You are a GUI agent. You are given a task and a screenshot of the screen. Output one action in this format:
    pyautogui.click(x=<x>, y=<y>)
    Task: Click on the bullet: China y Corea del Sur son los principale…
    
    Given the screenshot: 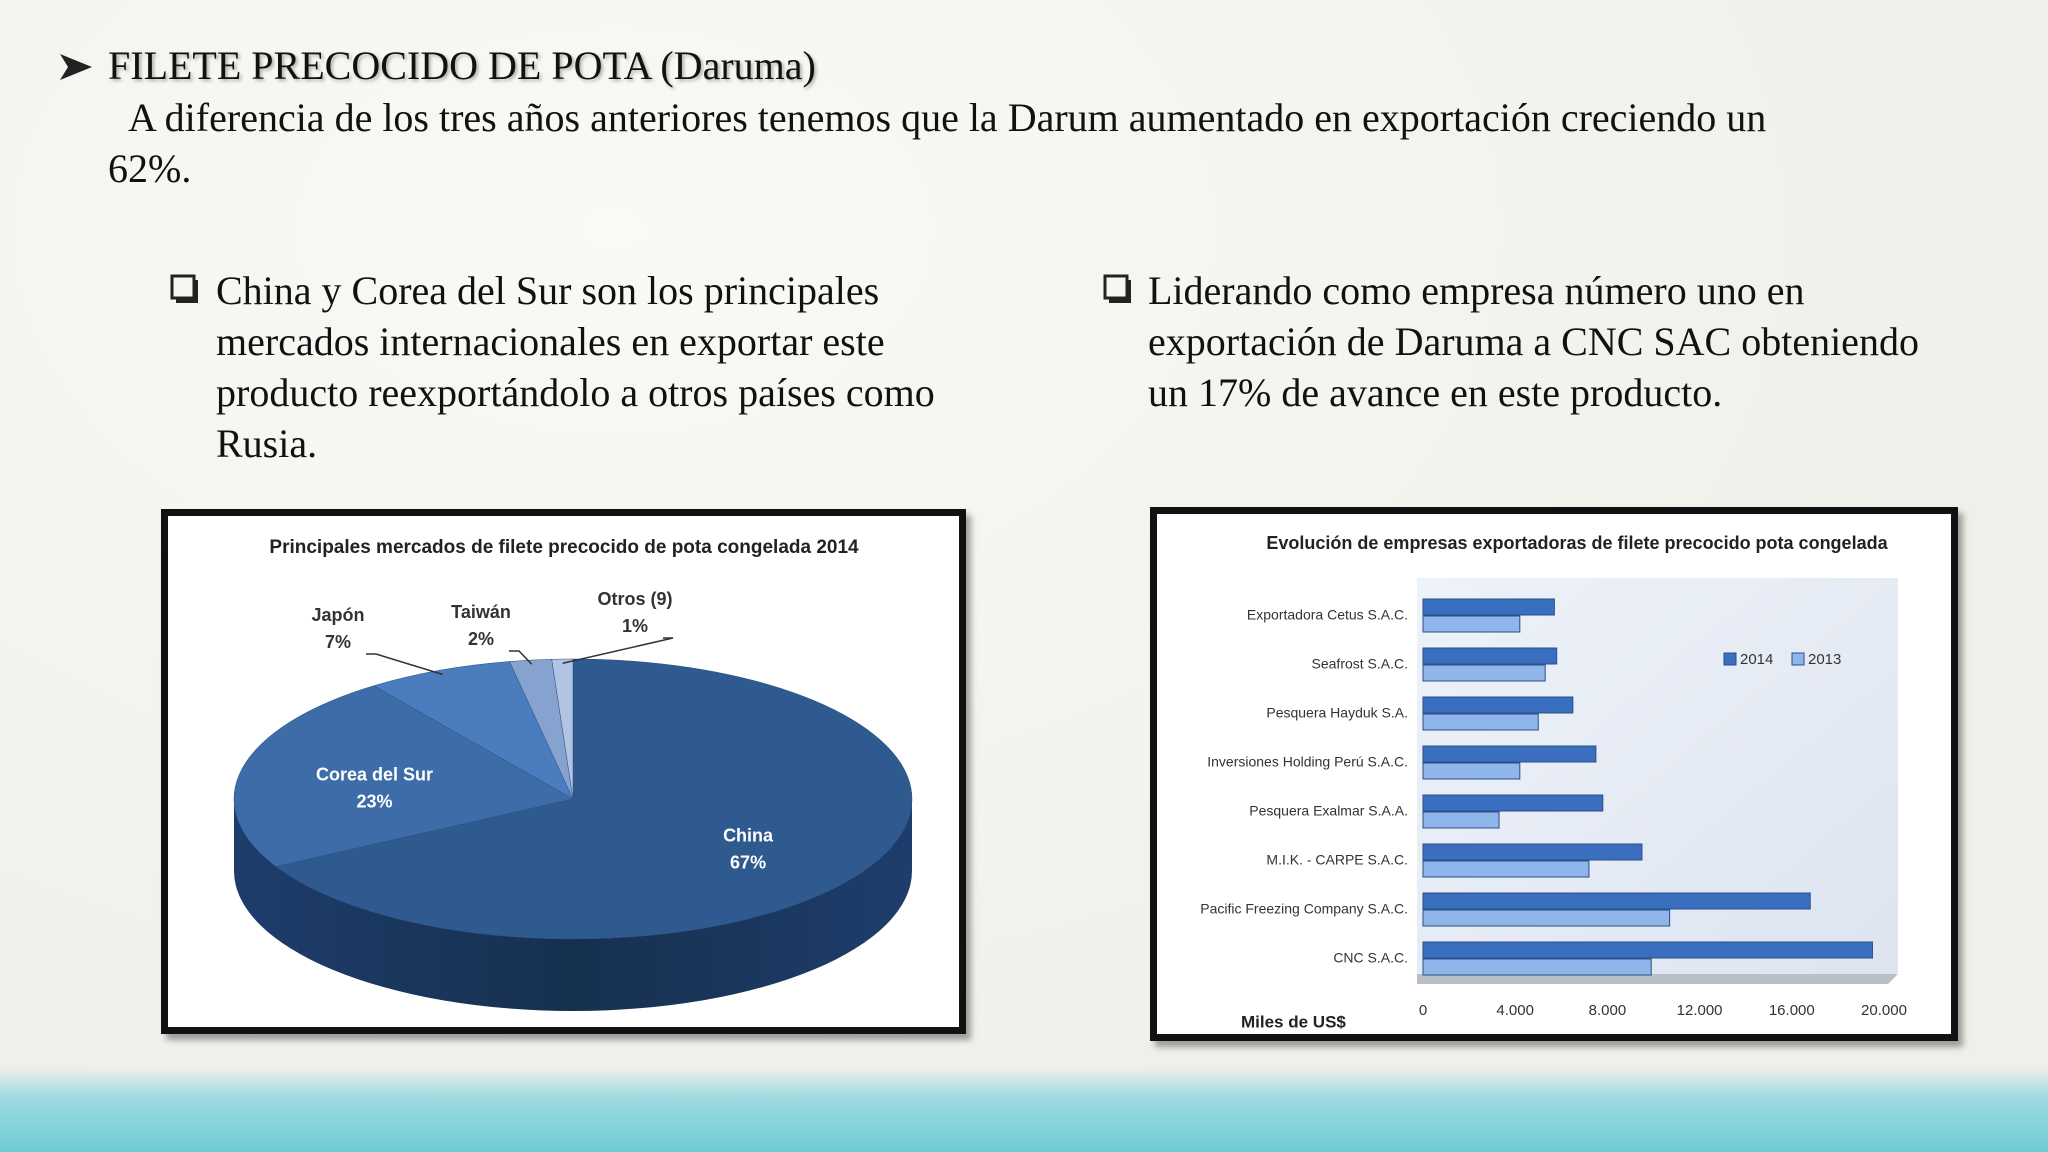 What is the action you would take?
    pyautogui.click(x=575, y=367)
    